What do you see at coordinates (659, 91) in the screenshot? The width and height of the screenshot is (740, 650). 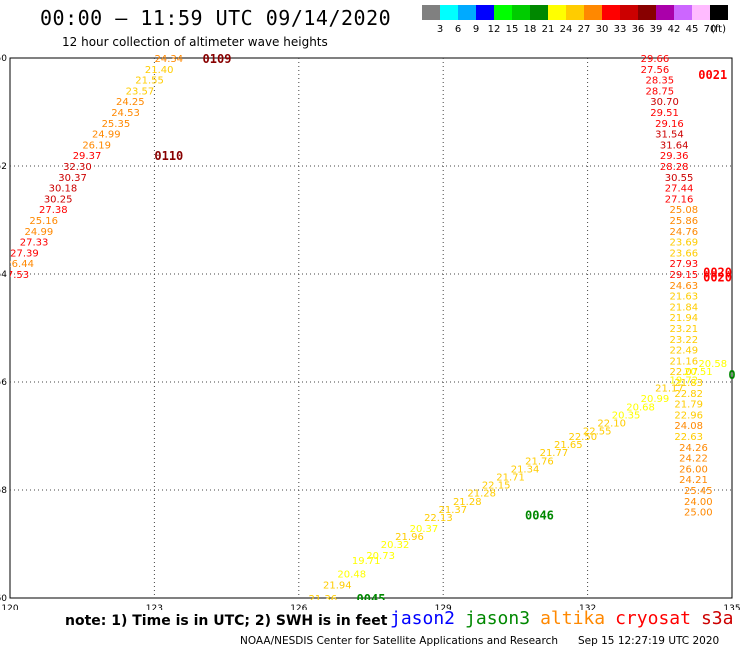 I see `wave-height-value: 28.75` at bounding box center [659, 91].